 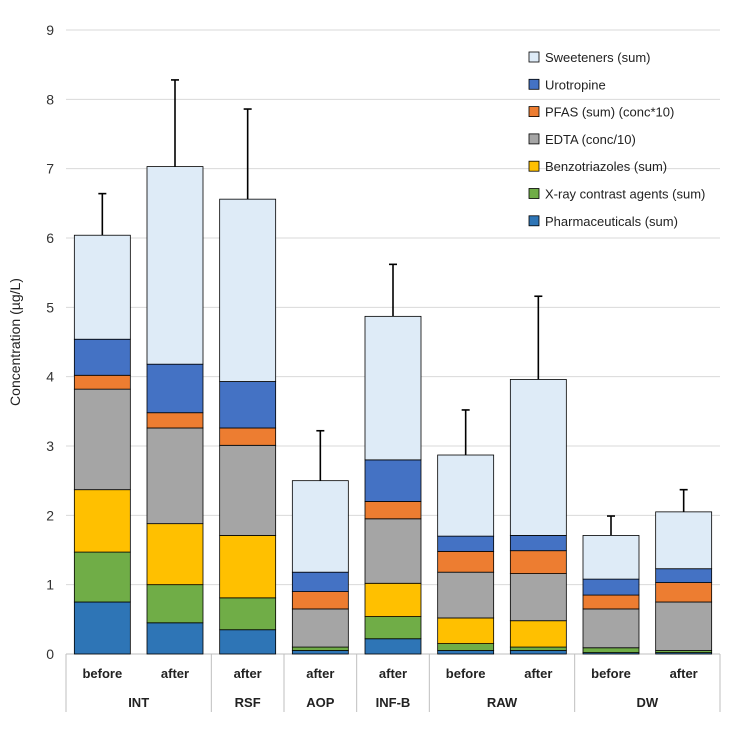 I want to click on y-axis-label: Concentration (µg/L), so click(x=15, y=342).